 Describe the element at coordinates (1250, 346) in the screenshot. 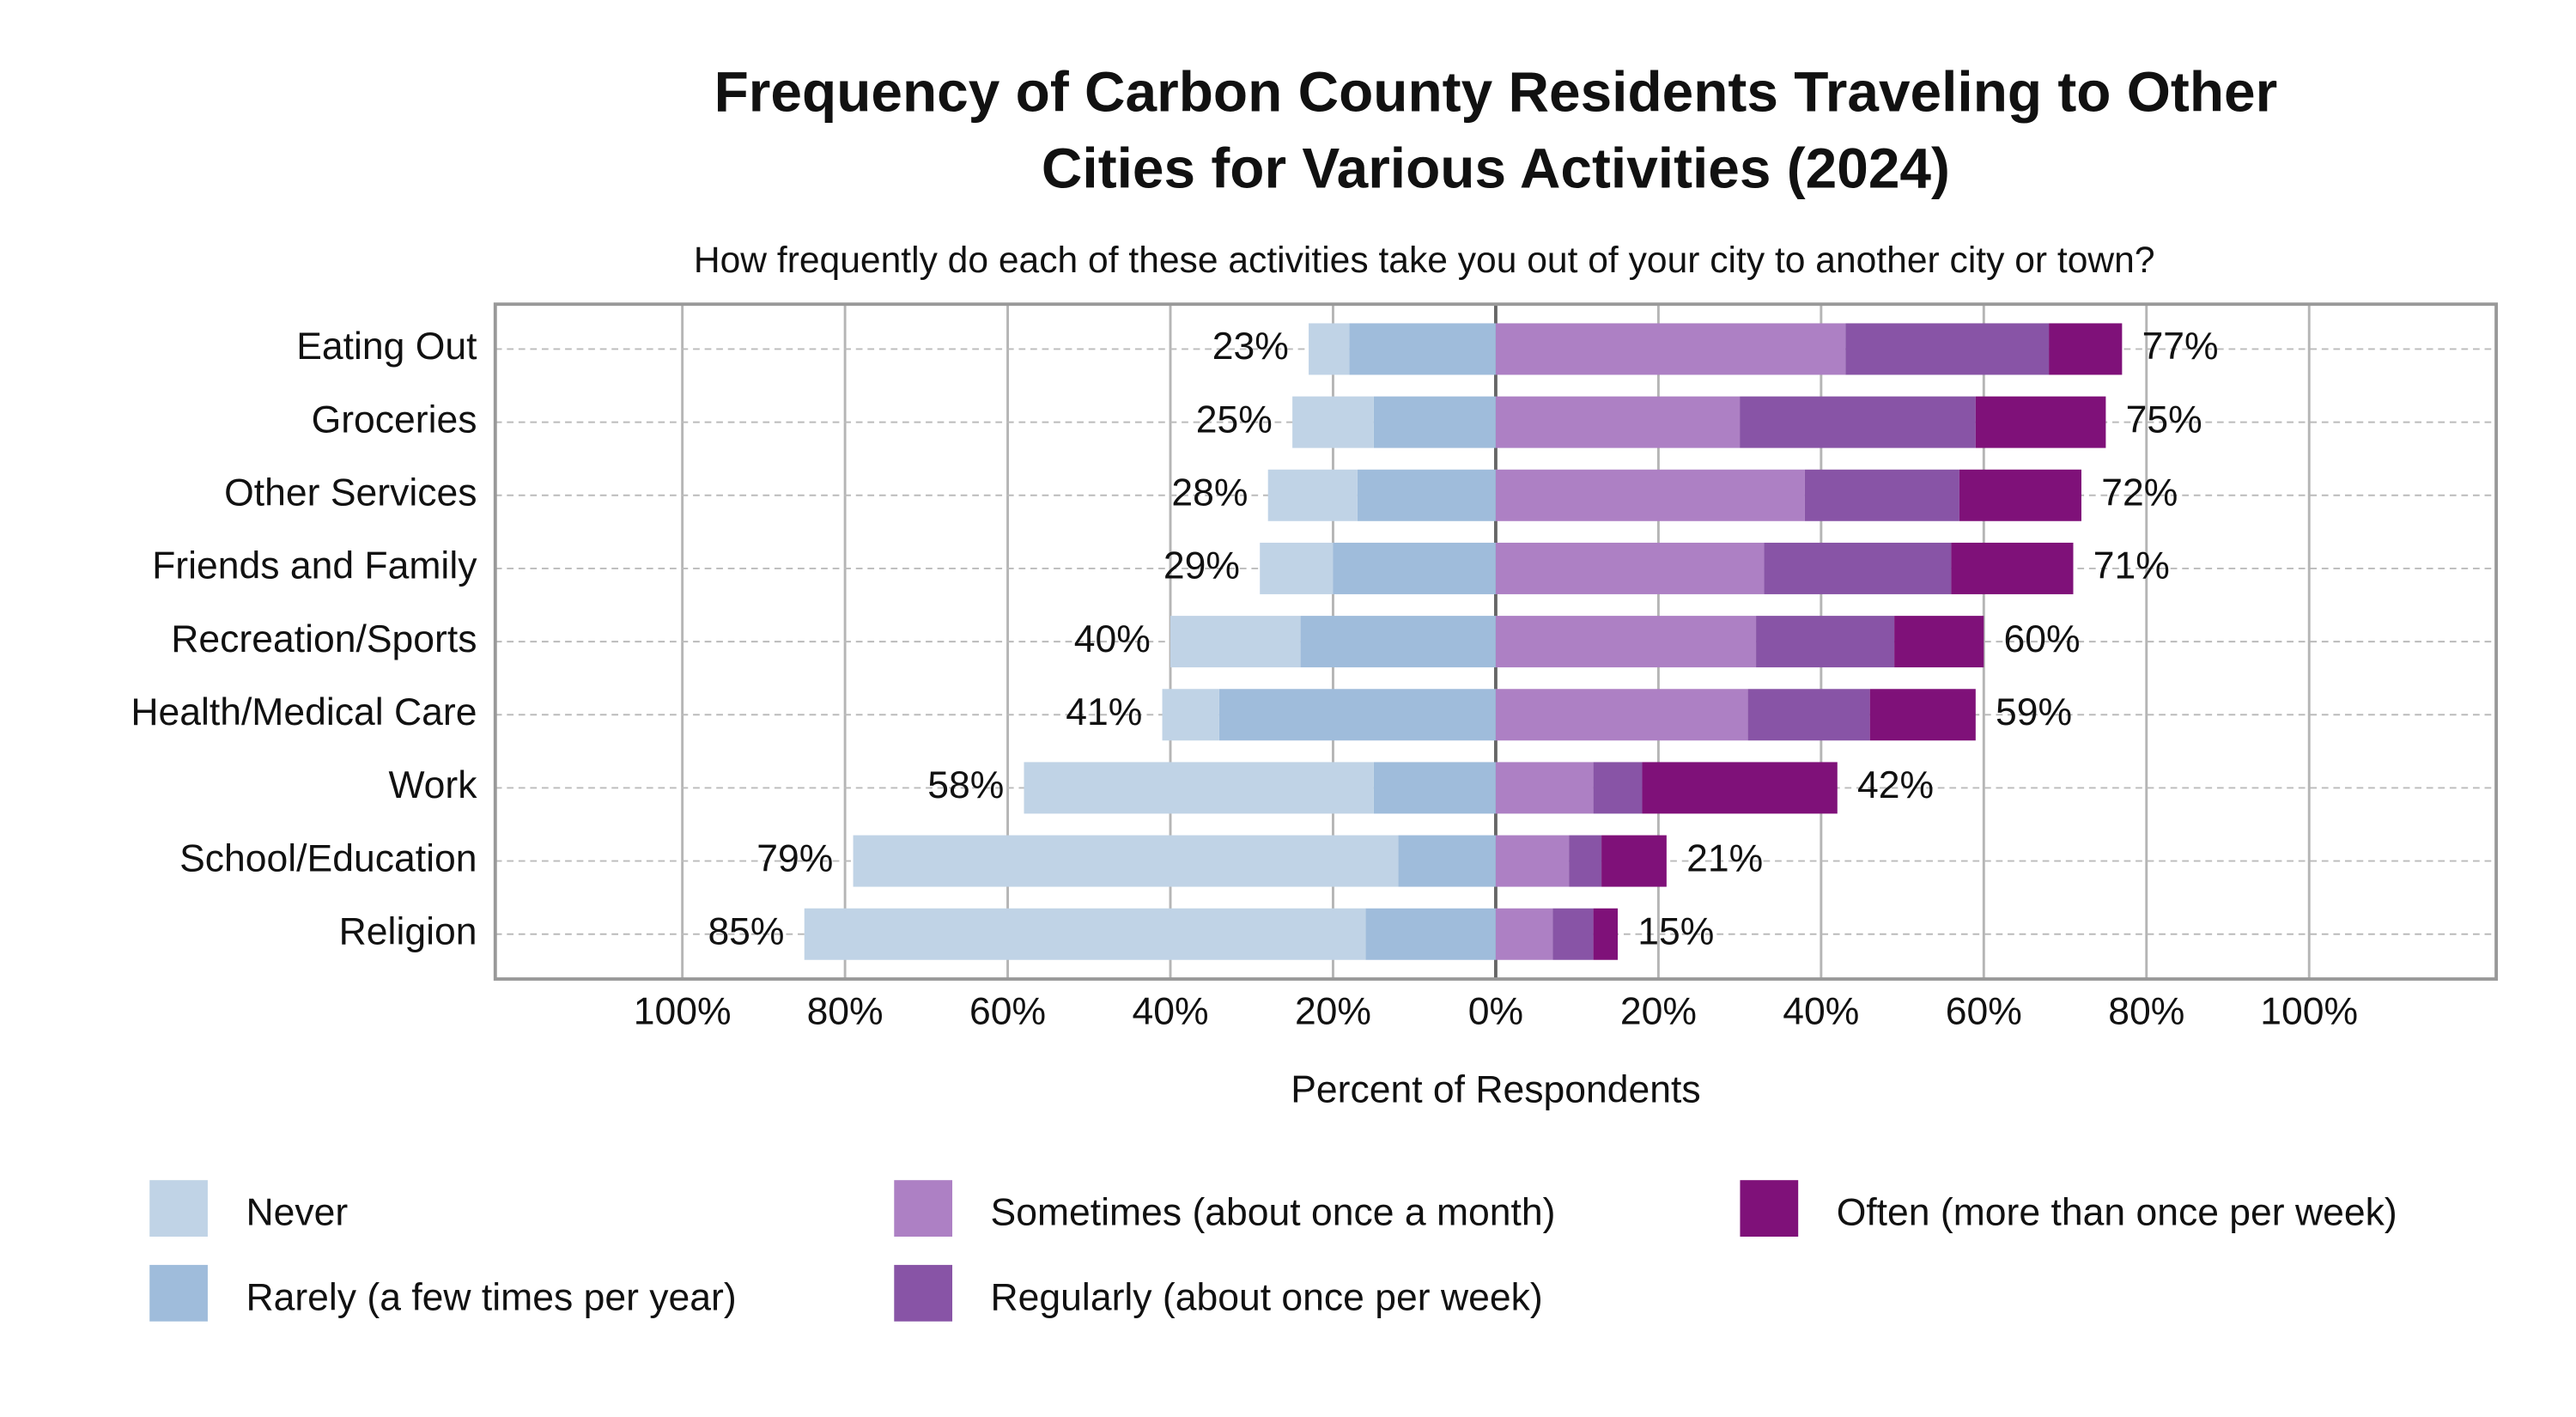

I see `total-label: 23%` at that location.